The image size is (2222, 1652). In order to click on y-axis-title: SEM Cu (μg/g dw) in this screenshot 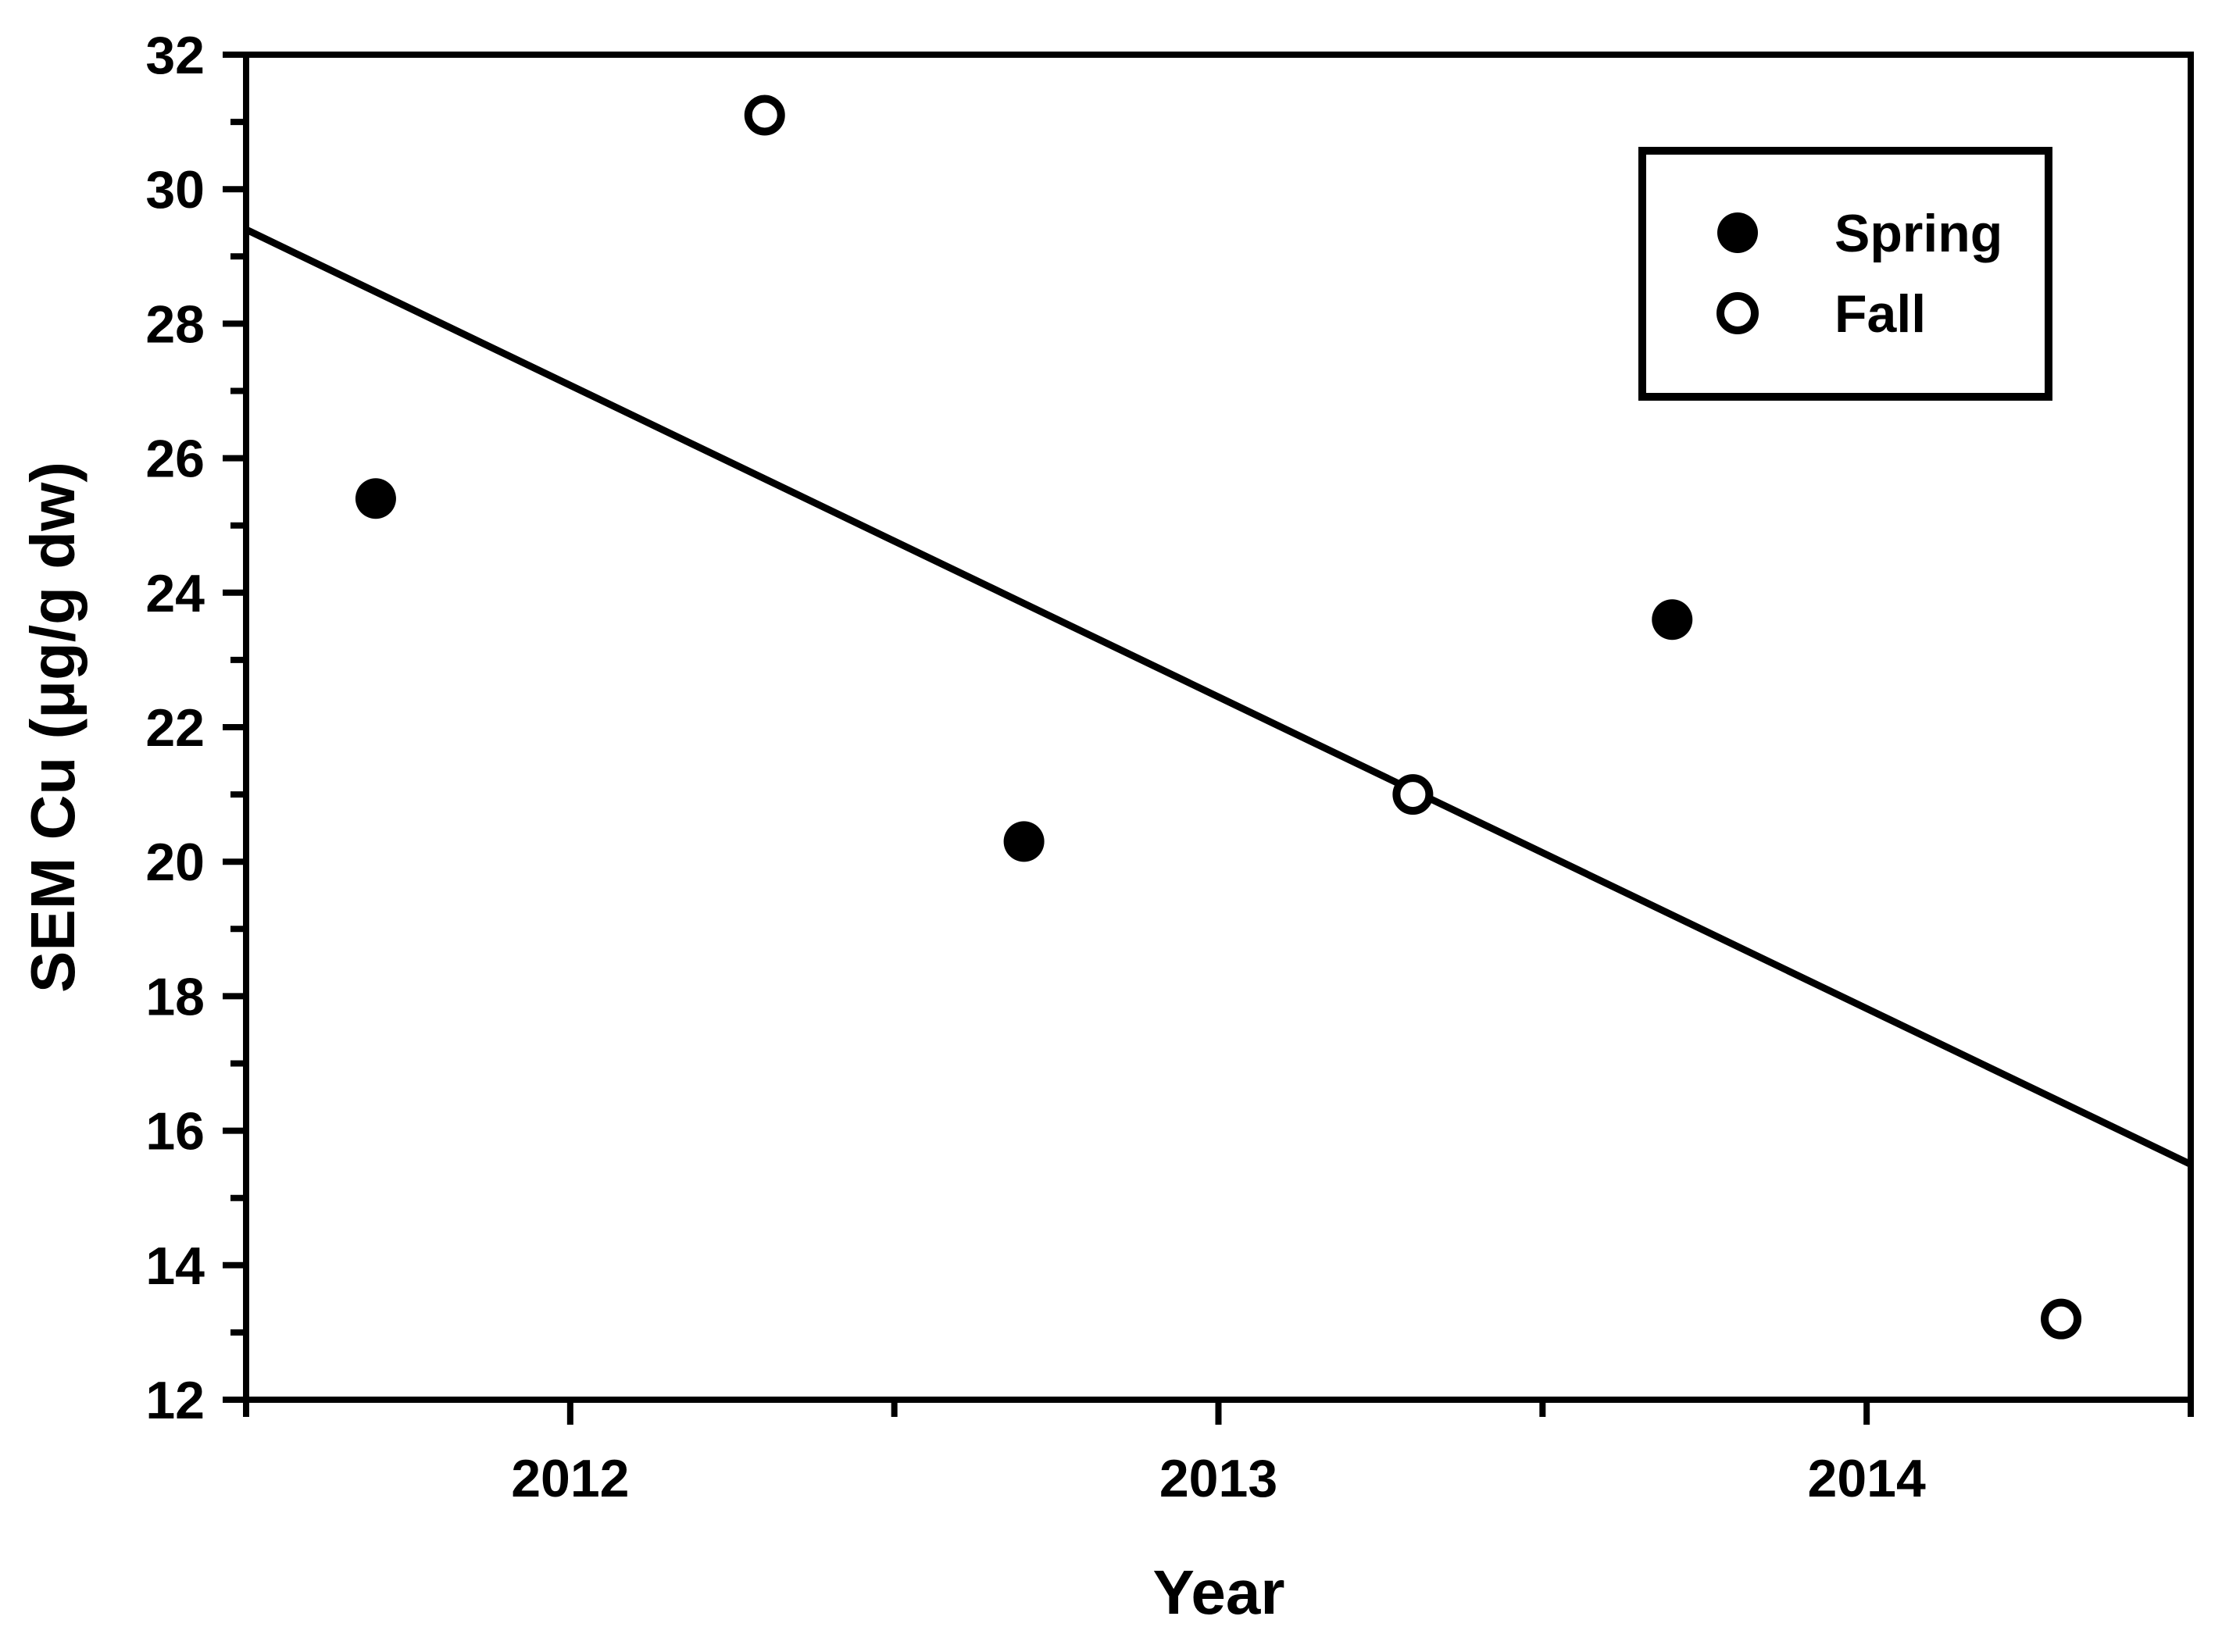, I will do `click(53, 727)`.